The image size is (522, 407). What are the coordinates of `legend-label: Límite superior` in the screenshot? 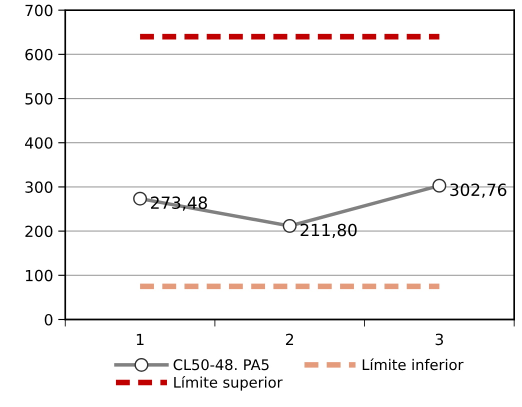 It's located at (228, 383).